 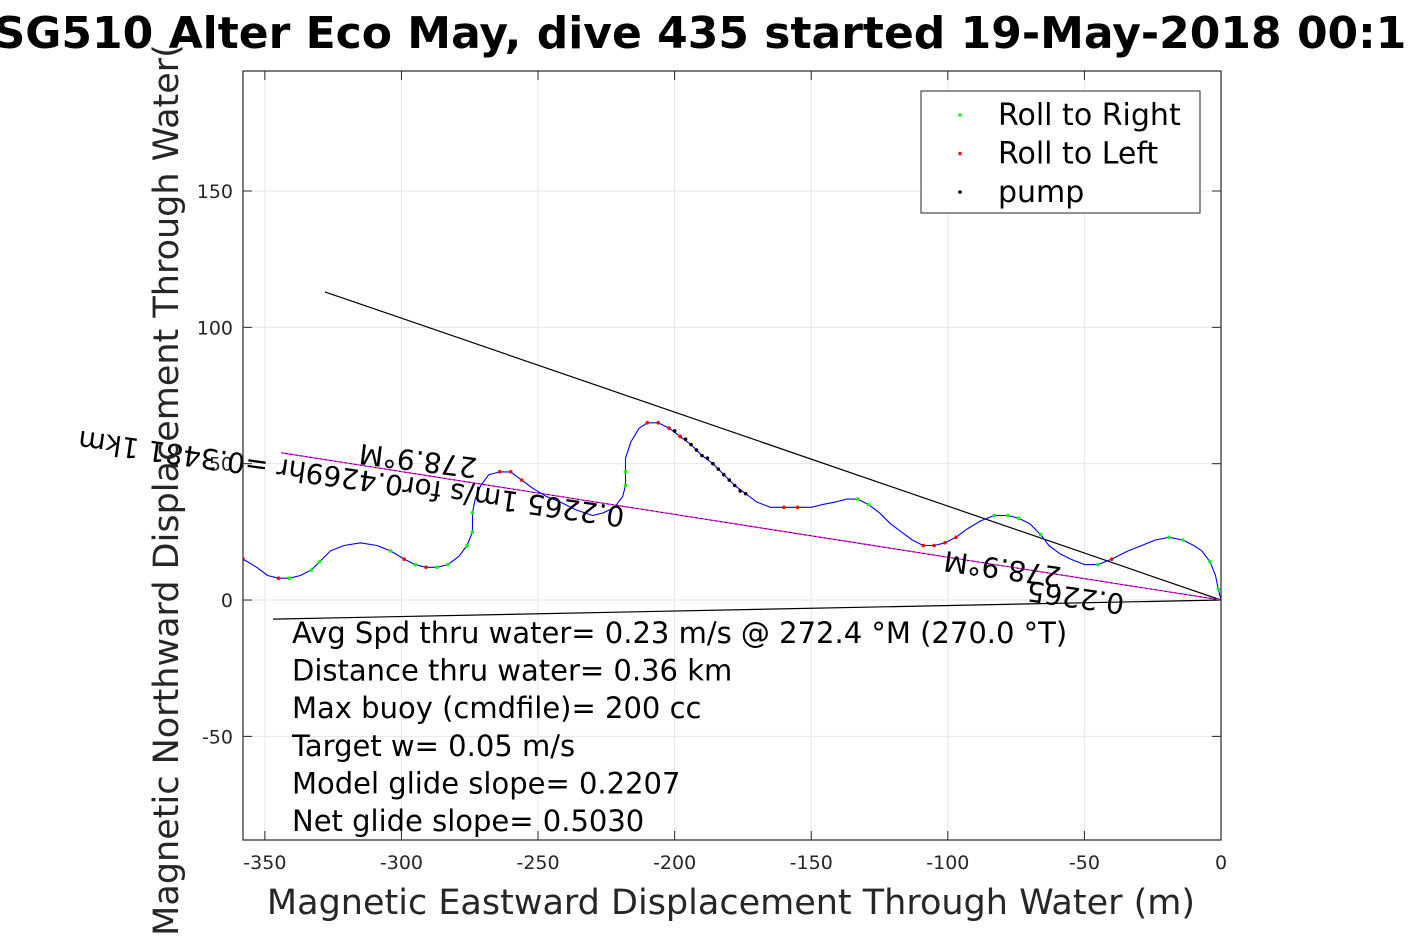 What do you see at coordinates (433, 746) in the screenshot?
I see `info-line: Target w= 0.05 m/s` at bounding box center [433, 746].